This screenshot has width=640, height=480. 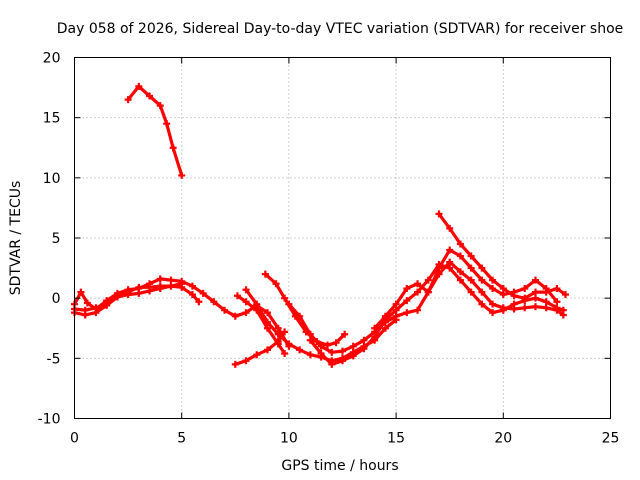 I want to click on x-tick-label: 10, so click(x=289, y=439).